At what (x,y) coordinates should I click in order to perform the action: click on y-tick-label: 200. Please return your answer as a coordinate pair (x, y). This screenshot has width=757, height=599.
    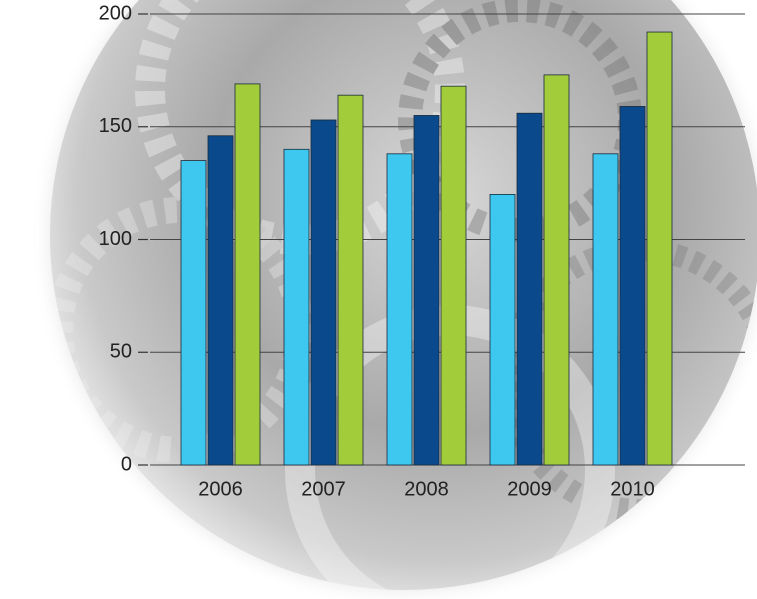
    Looking at the image, I should click on (115, 13).